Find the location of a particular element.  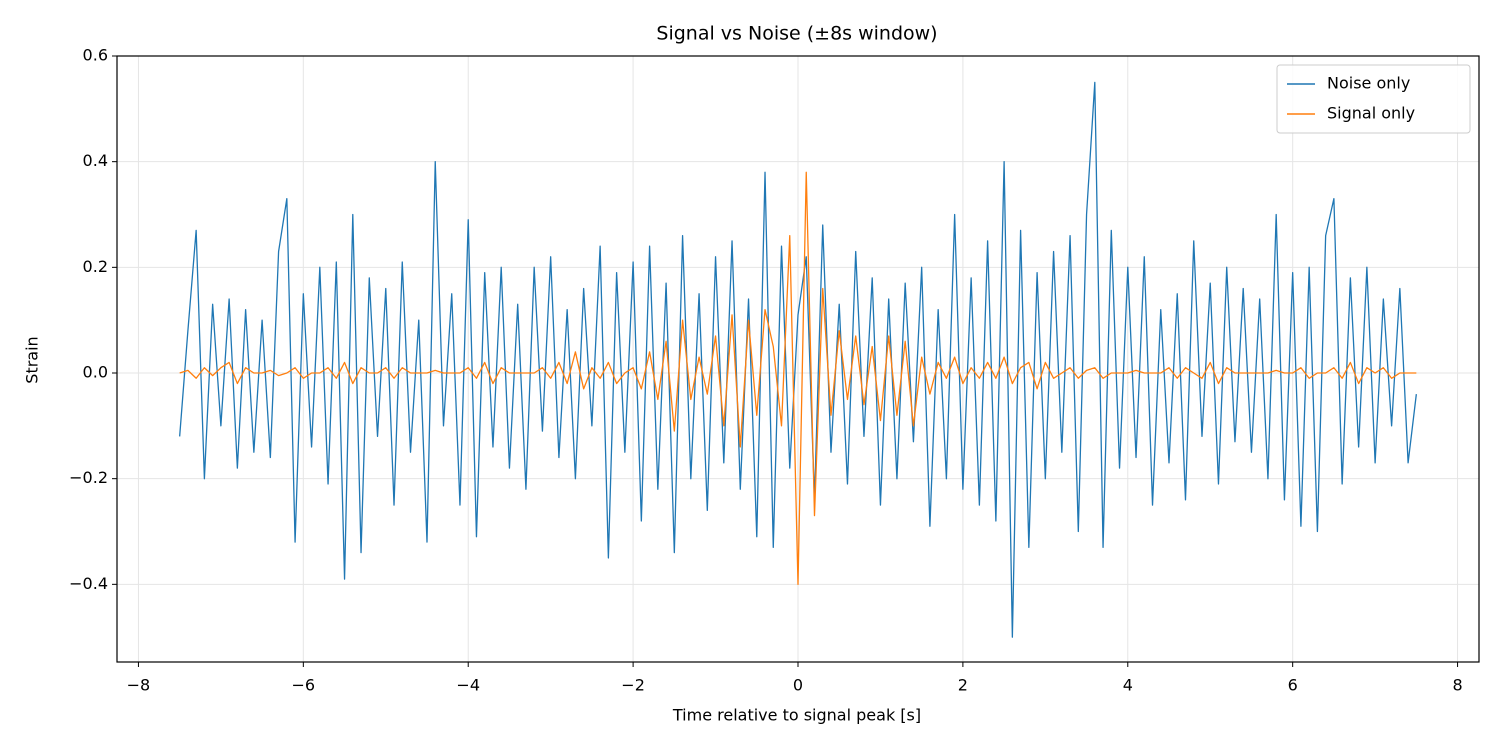

legend-label: Signal only is located at coordinates (1371, 113).